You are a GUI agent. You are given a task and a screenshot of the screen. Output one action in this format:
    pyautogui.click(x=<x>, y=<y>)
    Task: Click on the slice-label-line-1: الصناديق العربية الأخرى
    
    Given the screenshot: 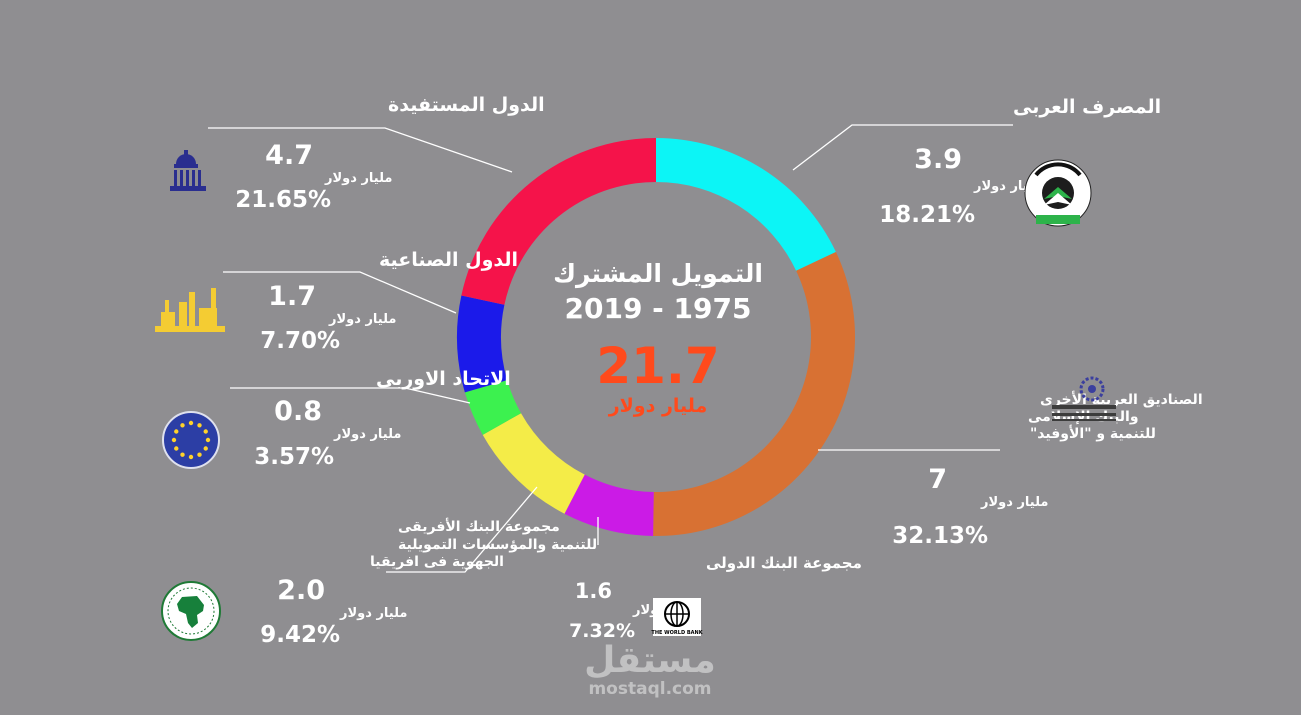 What is the action you would take?
    pyautogui.click(x=1121, y=399)
    